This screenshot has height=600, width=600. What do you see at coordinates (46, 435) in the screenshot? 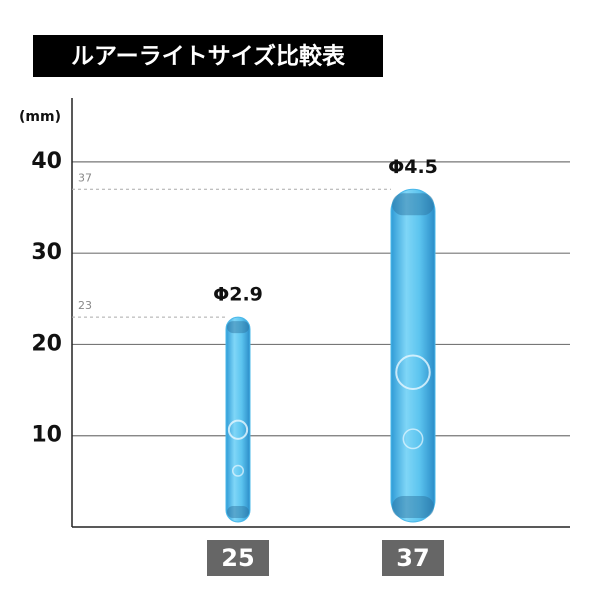
I see `y-tick-label: 10` at bounding box center [46, 435].